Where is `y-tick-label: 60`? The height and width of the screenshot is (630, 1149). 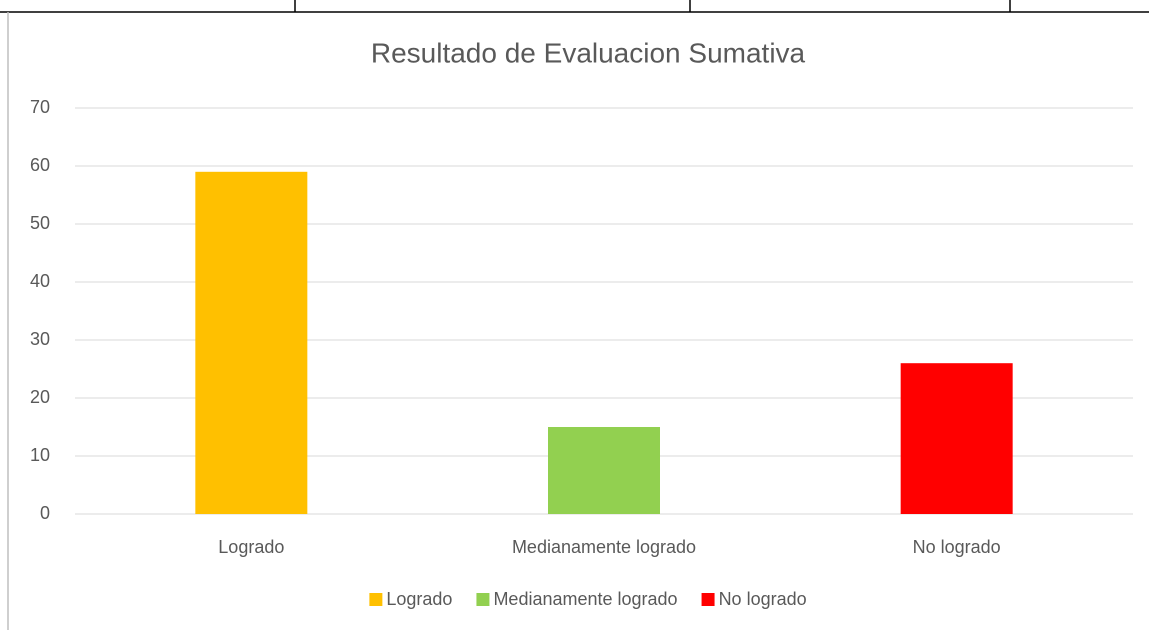 y-tick-label: 60 is located at coordinates (40, 165).